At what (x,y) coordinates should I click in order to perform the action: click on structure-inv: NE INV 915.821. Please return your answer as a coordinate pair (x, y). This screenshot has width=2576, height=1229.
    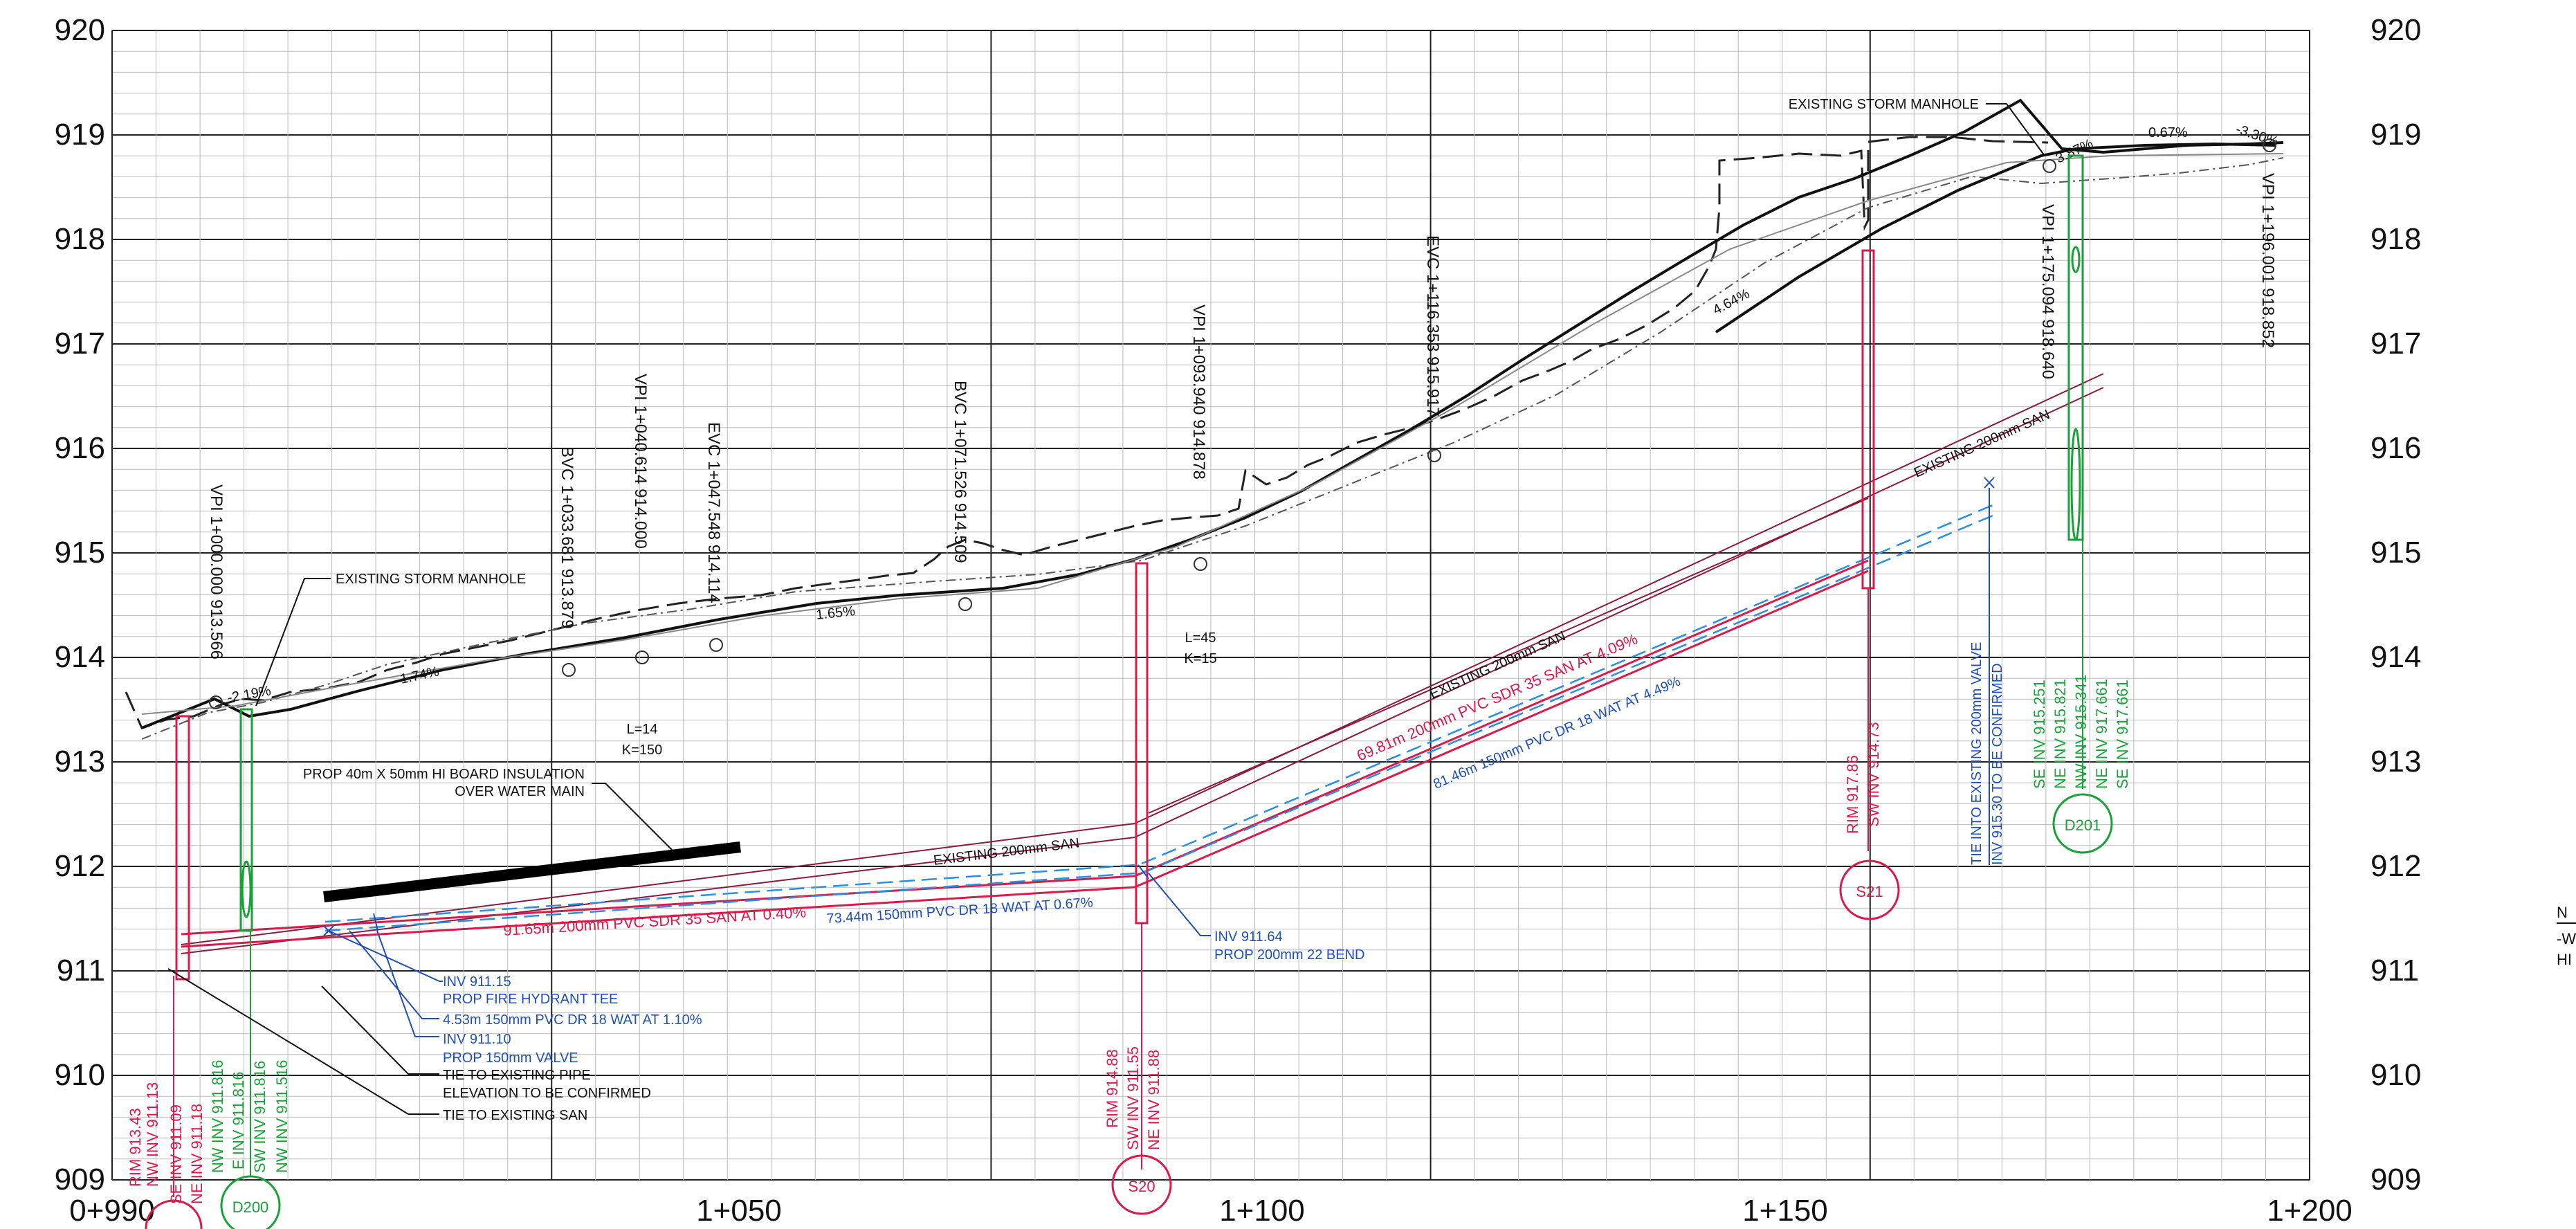
    Looking at the image, I should click on (2061, 734).